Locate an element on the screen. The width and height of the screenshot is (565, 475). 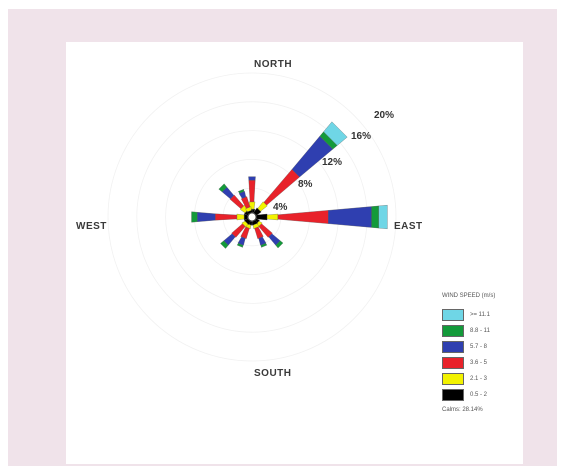
calms-label: Calms: 28.14% is located at coordinates (462, 410).